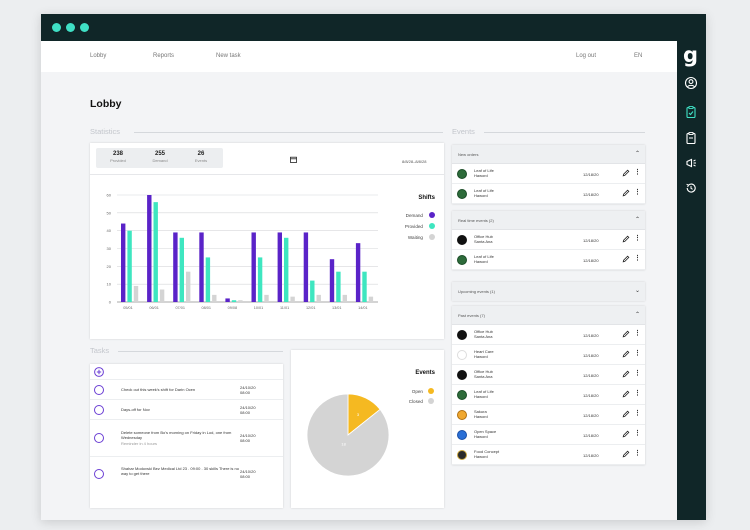 This screenshot has width=750, height=530. Describe the element at coordinates (110, 302) in the screenshot. I see `y-tick-label: 0` at that location.